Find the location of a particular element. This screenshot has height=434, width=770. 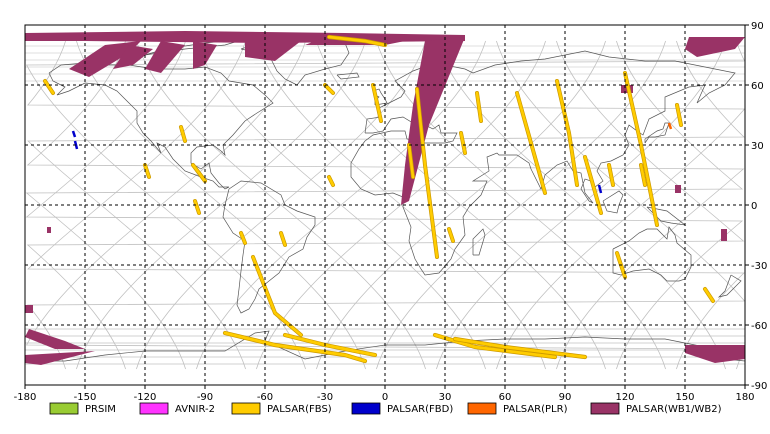

north-america-coast is located at coordinates (161, 126).